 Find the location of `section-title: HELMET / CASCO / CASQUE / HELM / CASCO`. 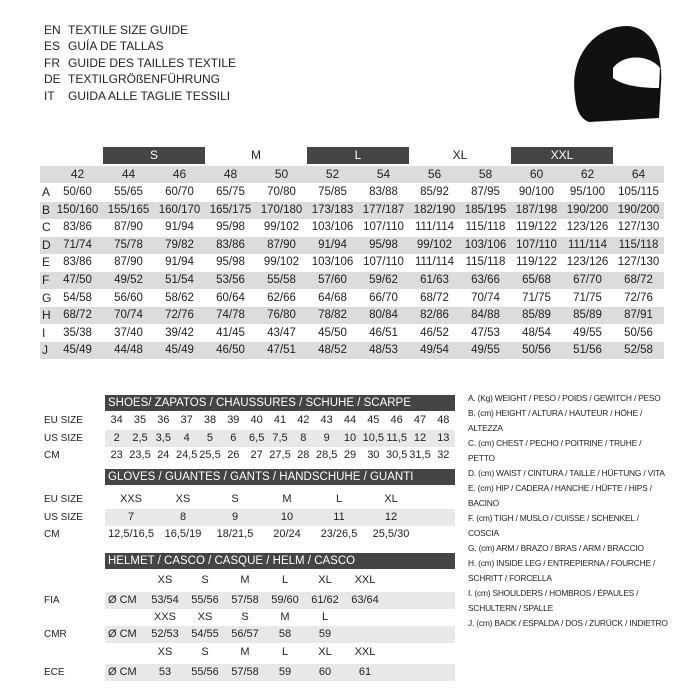

section-title: HELMET / CASCO / CASQUE / HELM / CASCO is located at coordinates (280, 561).